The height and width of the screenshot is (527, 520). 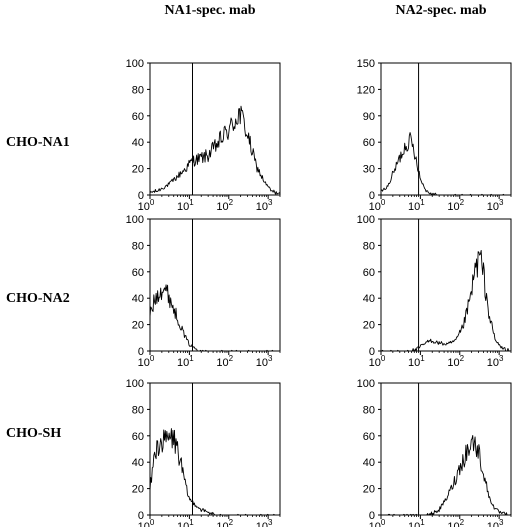 What do you see at coordinates (33, 433) in the screenshot?
I see `row-label-cho-sh: CHO-SH` at bounding box center [33, 433].